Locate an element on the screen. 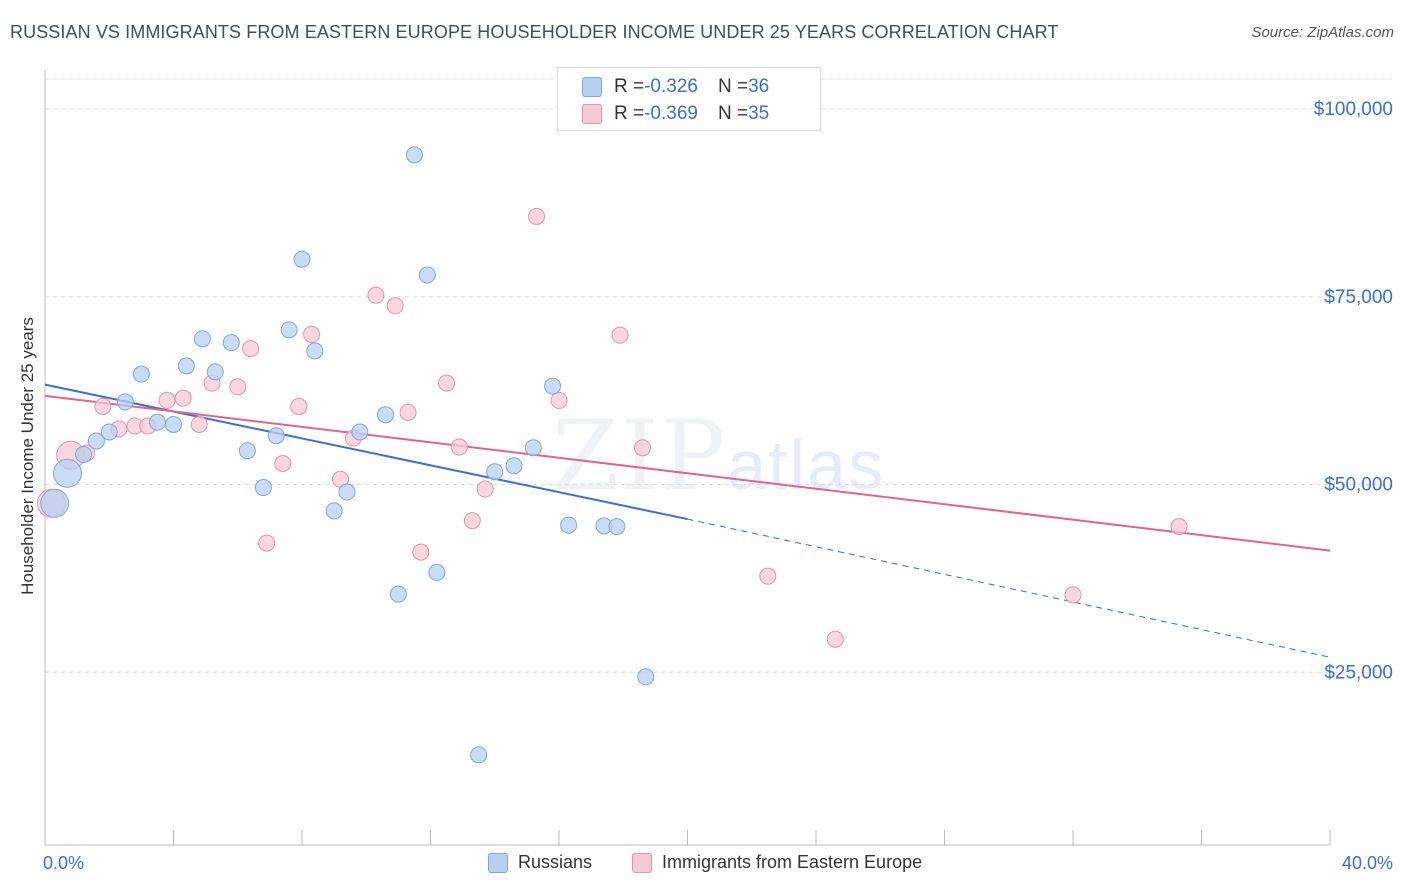  r-value: -0.326 is located at coordinates (671, 86).